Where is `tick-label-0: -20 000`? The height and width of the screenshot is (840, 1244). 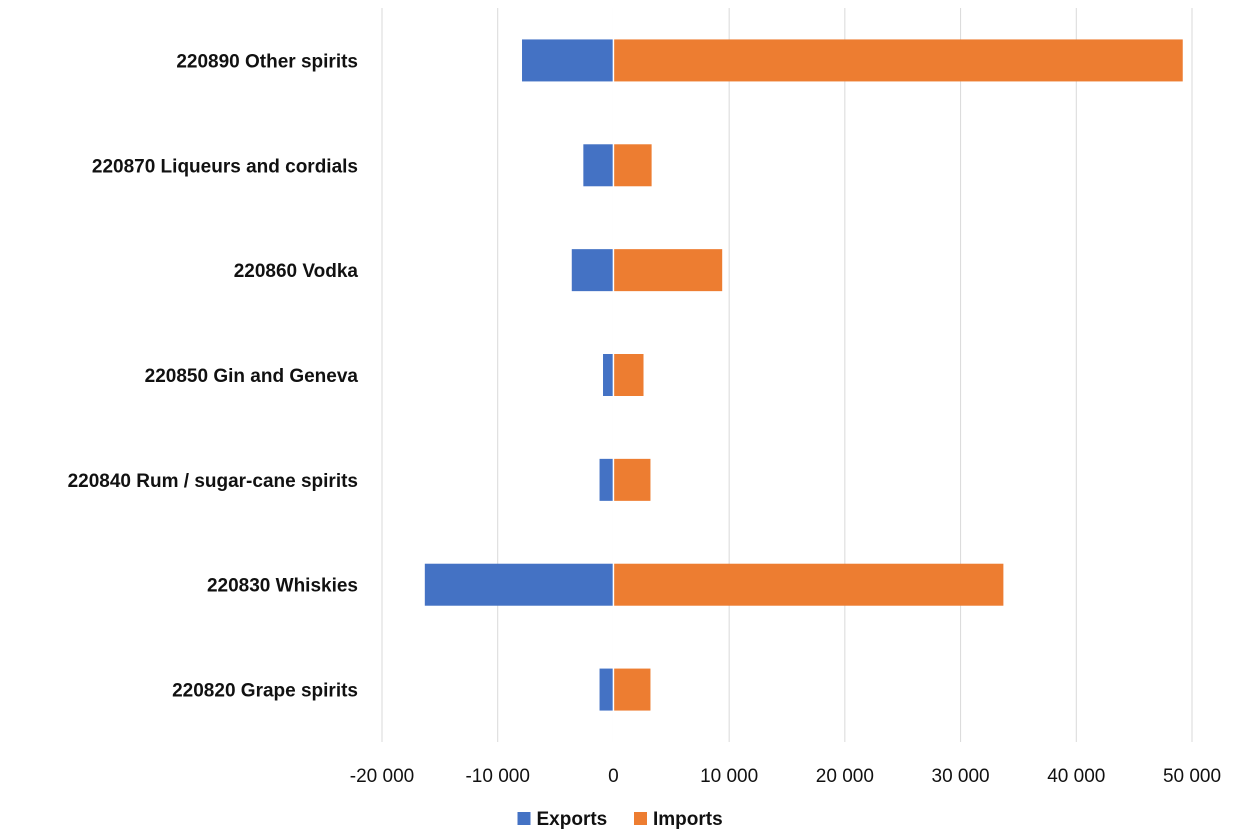
tick-label-0: -20 000 is located at coordinates (382, 776).